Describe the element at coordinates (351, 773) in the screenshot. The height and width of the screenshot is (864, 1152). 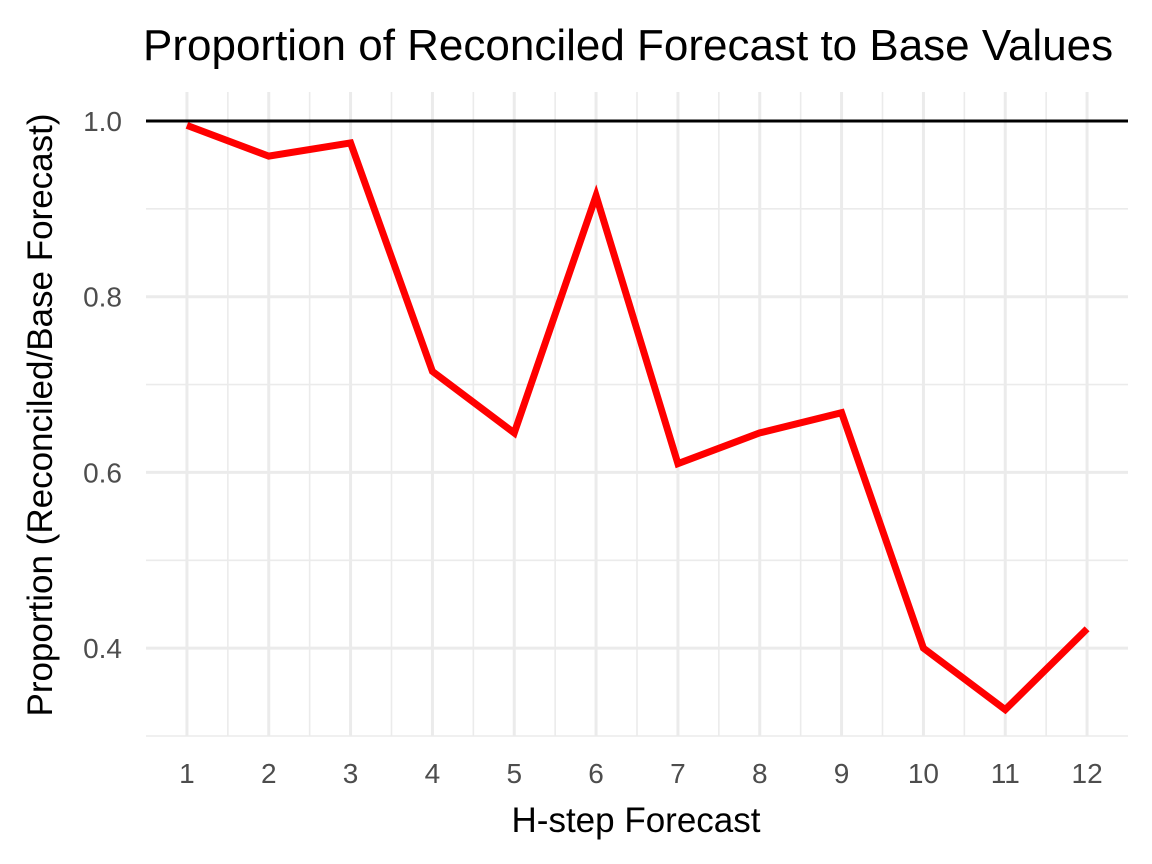
I see `x-tick-label: 3` at that location.